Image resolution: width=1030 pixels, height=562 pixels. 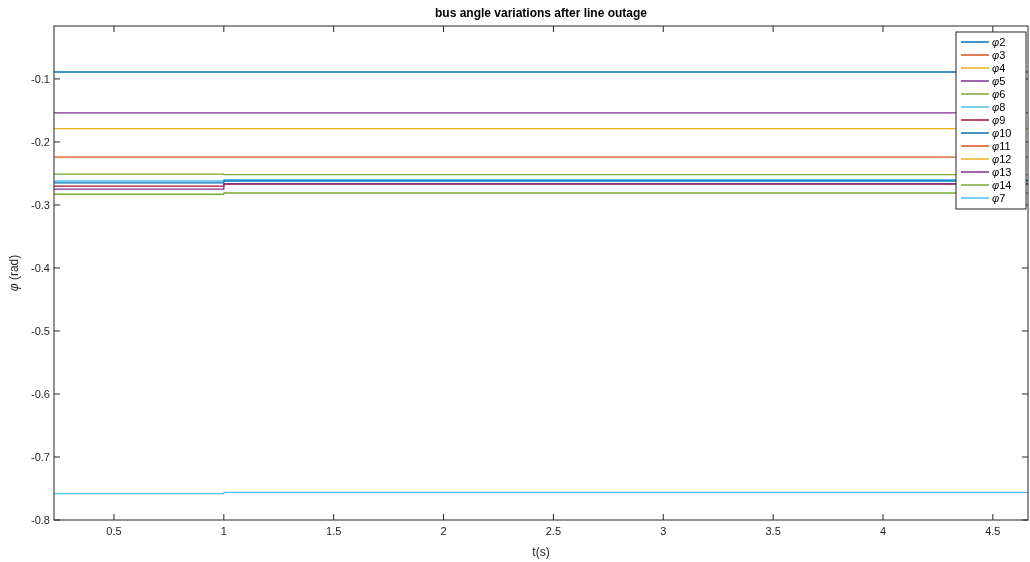 I want to click on x-tick-label: 3, so click(x=663, y=531).